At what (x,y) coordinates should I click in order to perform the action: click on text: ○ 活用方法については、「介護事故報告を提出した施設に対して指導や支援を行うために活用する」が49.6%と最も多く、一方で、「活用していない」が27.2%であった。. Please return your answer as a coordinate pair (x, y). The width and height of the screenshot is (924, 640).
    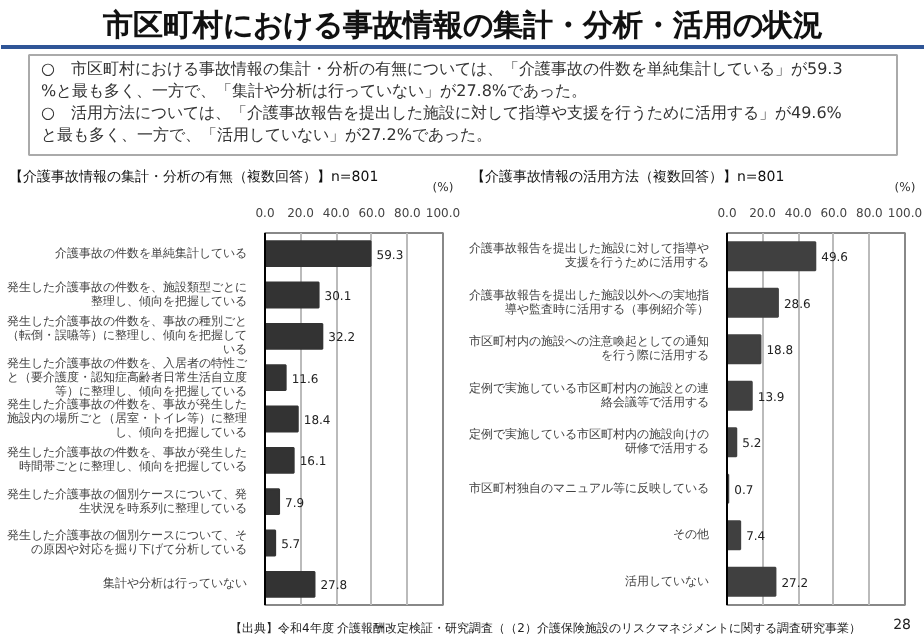
    Looking at the image, I should click on (442, 124).